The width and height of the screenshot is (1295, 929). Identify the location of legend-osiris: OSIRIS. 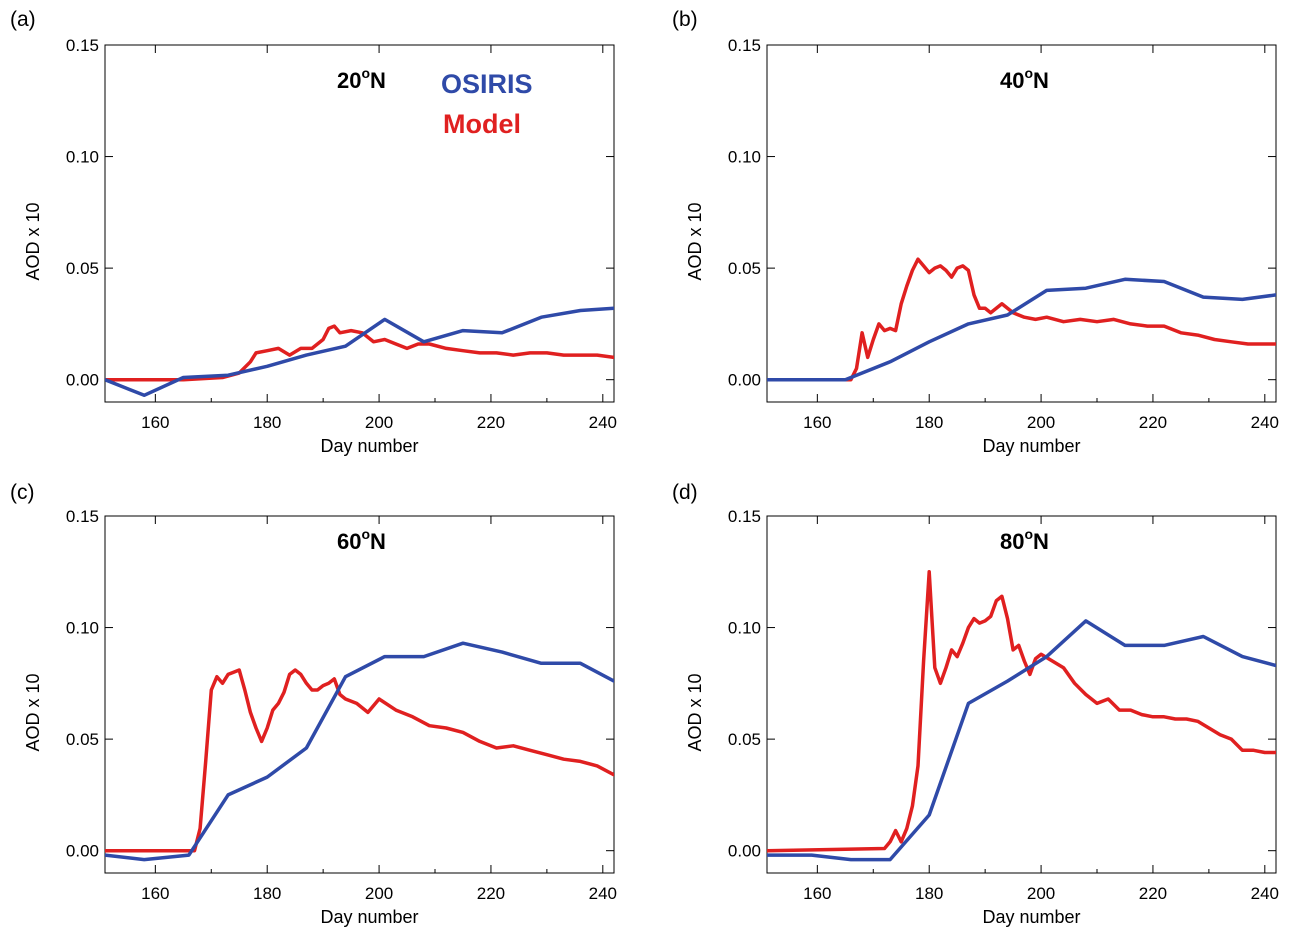
(487, 84).